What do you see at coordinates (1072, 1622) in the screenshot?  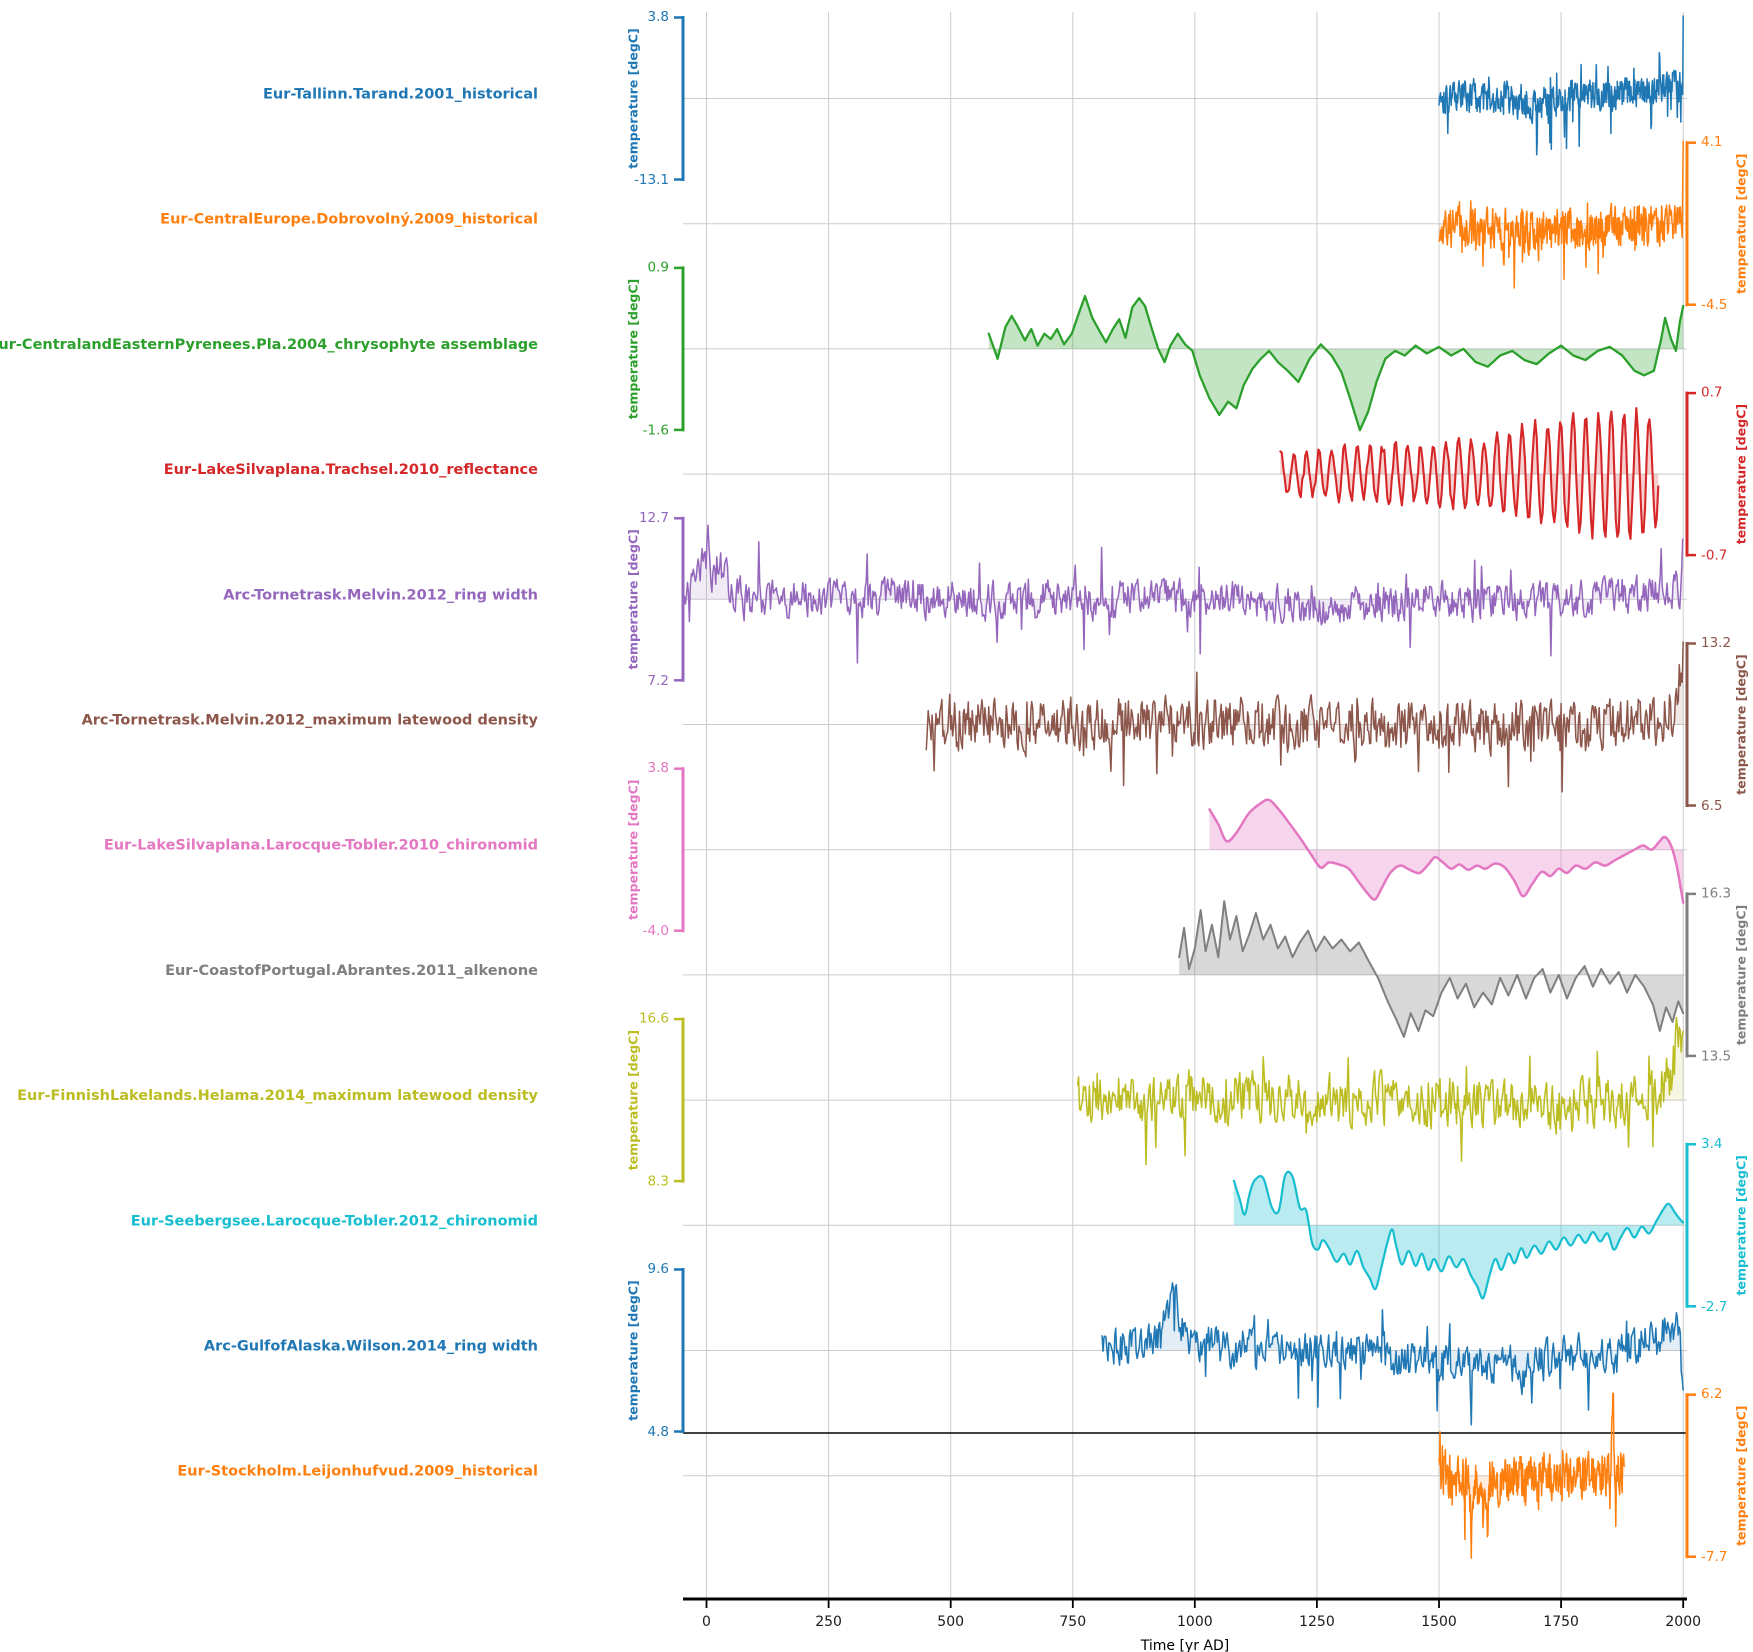 I see `x-tick-label: 750` at bounding box center [1072, 1622].